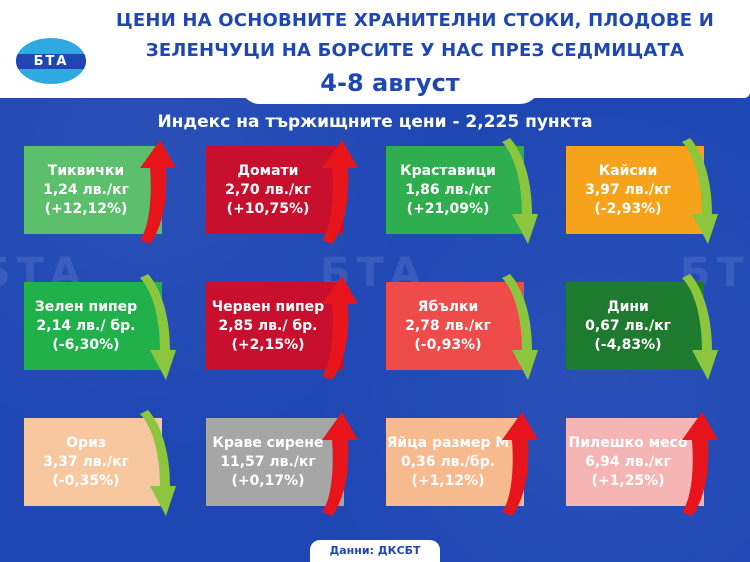 This screenshot has width=750, height=562. What do you see at coordinates (448, 344) in the screenshot?
I see `tile-change: (-0,93%)` at bounding box center [448, 344].